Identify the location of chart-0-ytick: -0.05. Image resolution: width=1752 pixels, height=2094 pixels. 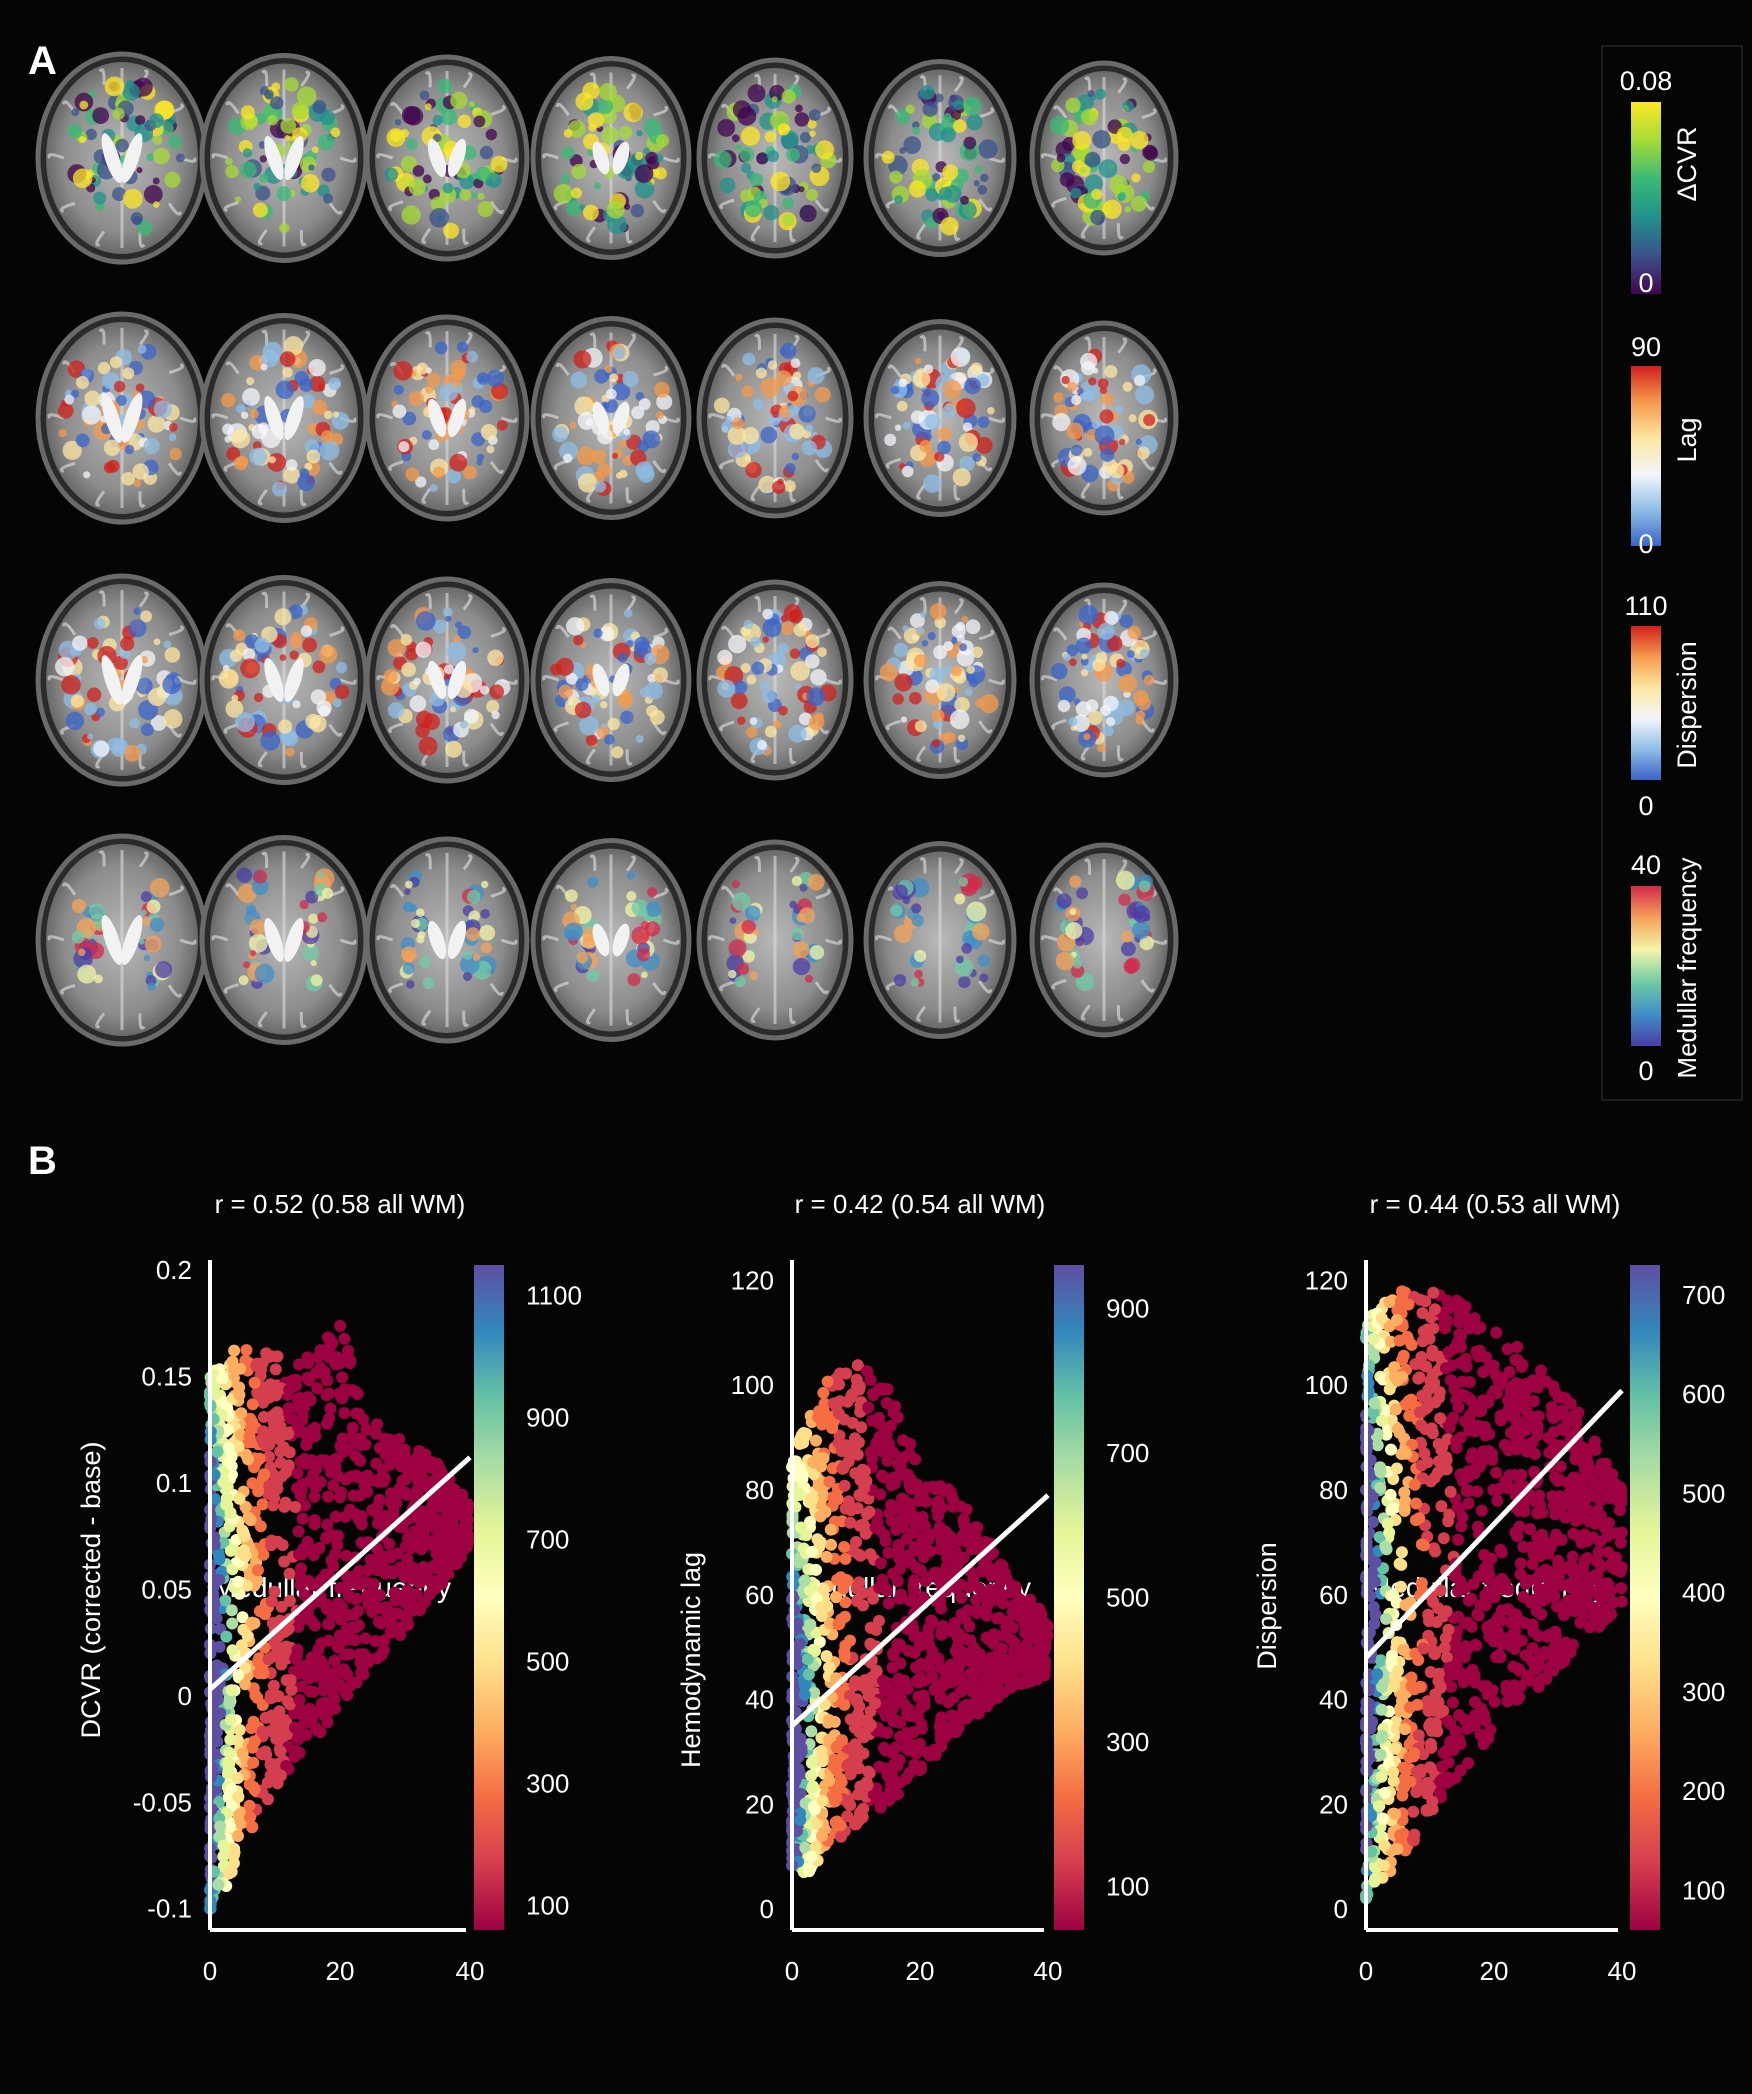
(162, 1802).